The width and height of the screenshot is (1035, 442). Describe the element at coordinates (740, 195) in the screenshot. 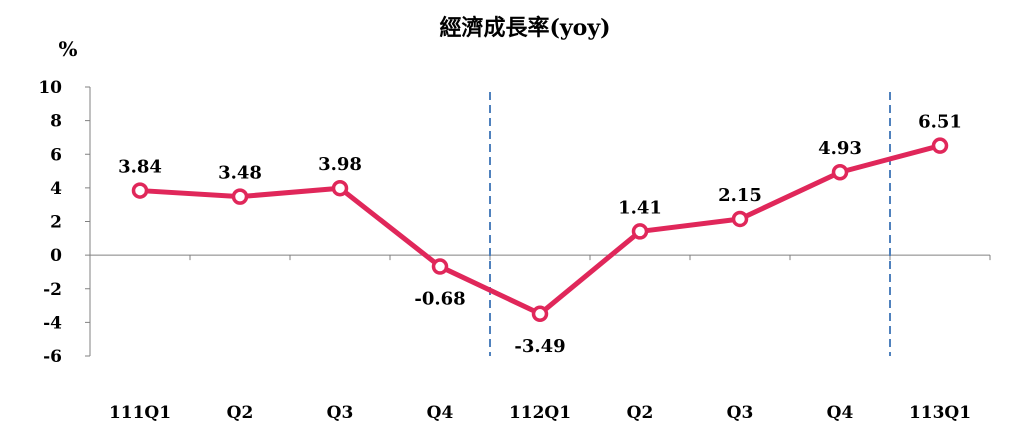

I see `data-label: 2.15` at that location.